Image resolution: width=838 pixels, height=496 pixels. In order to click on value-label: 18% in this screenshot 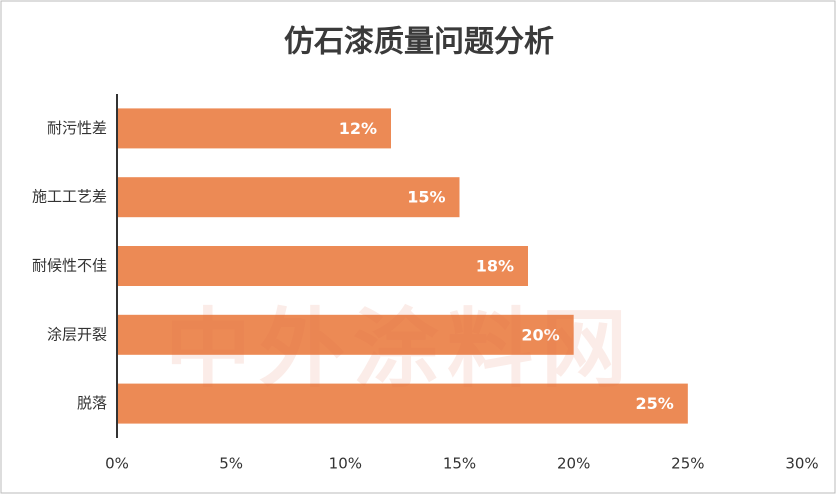, I will do `click(495, 266)`.